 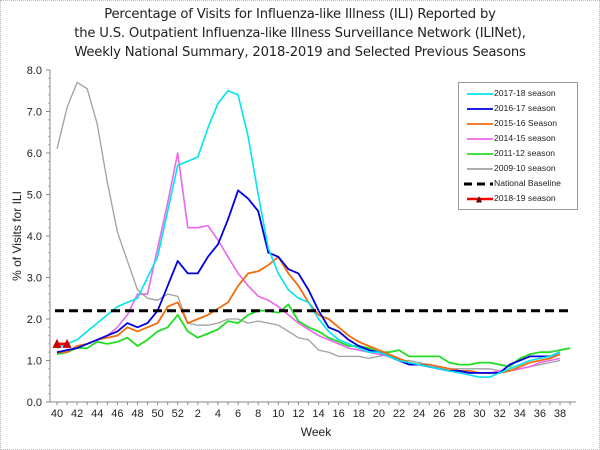 I want to click on x-tick-label: 20, so click(x=379, y=414).